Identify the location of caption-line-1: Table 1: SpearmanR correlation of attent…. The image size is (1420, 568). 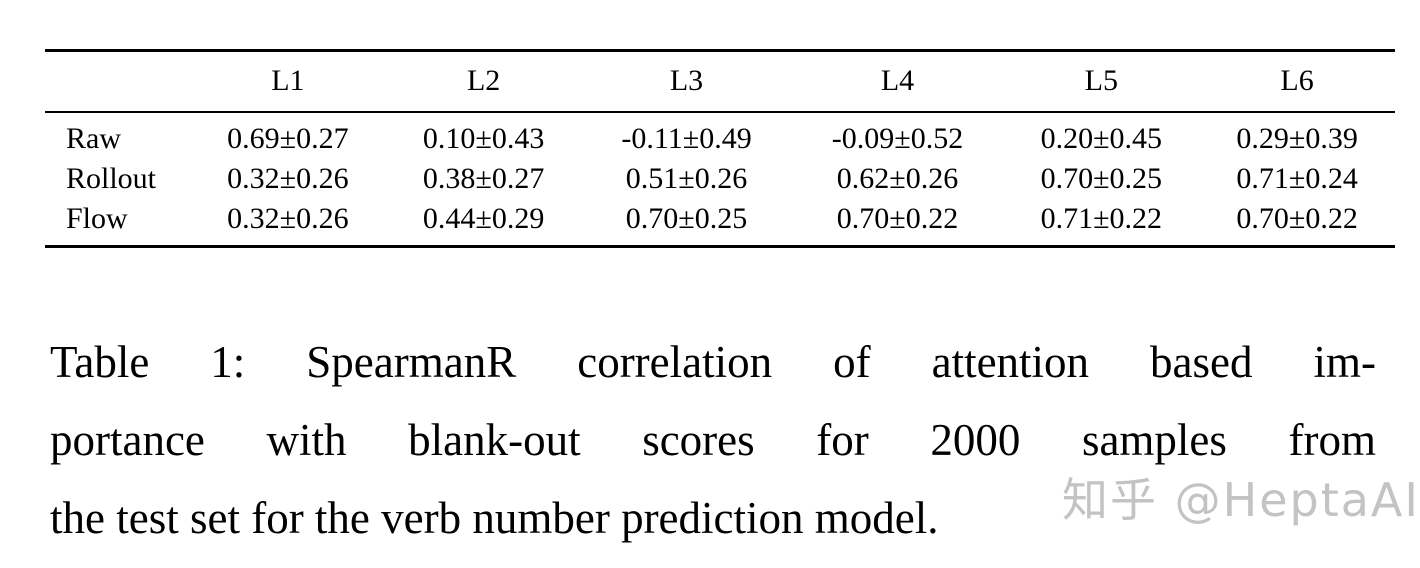
(713, 362).